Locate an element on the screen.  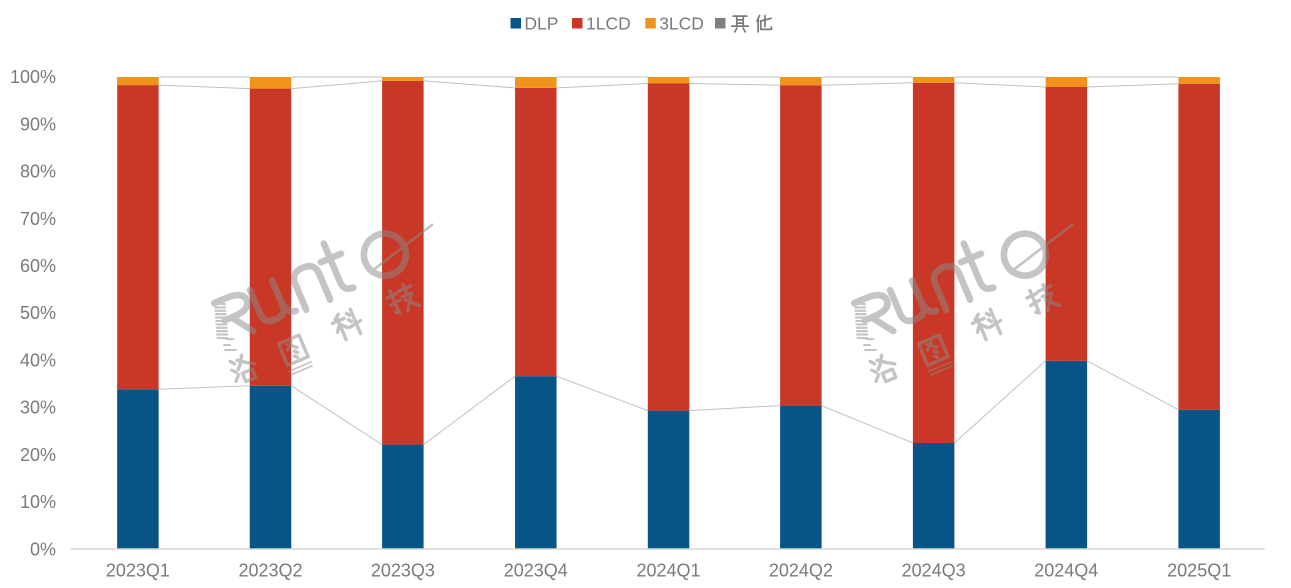
svg-text: 100% is located at coordinates (33, 77).